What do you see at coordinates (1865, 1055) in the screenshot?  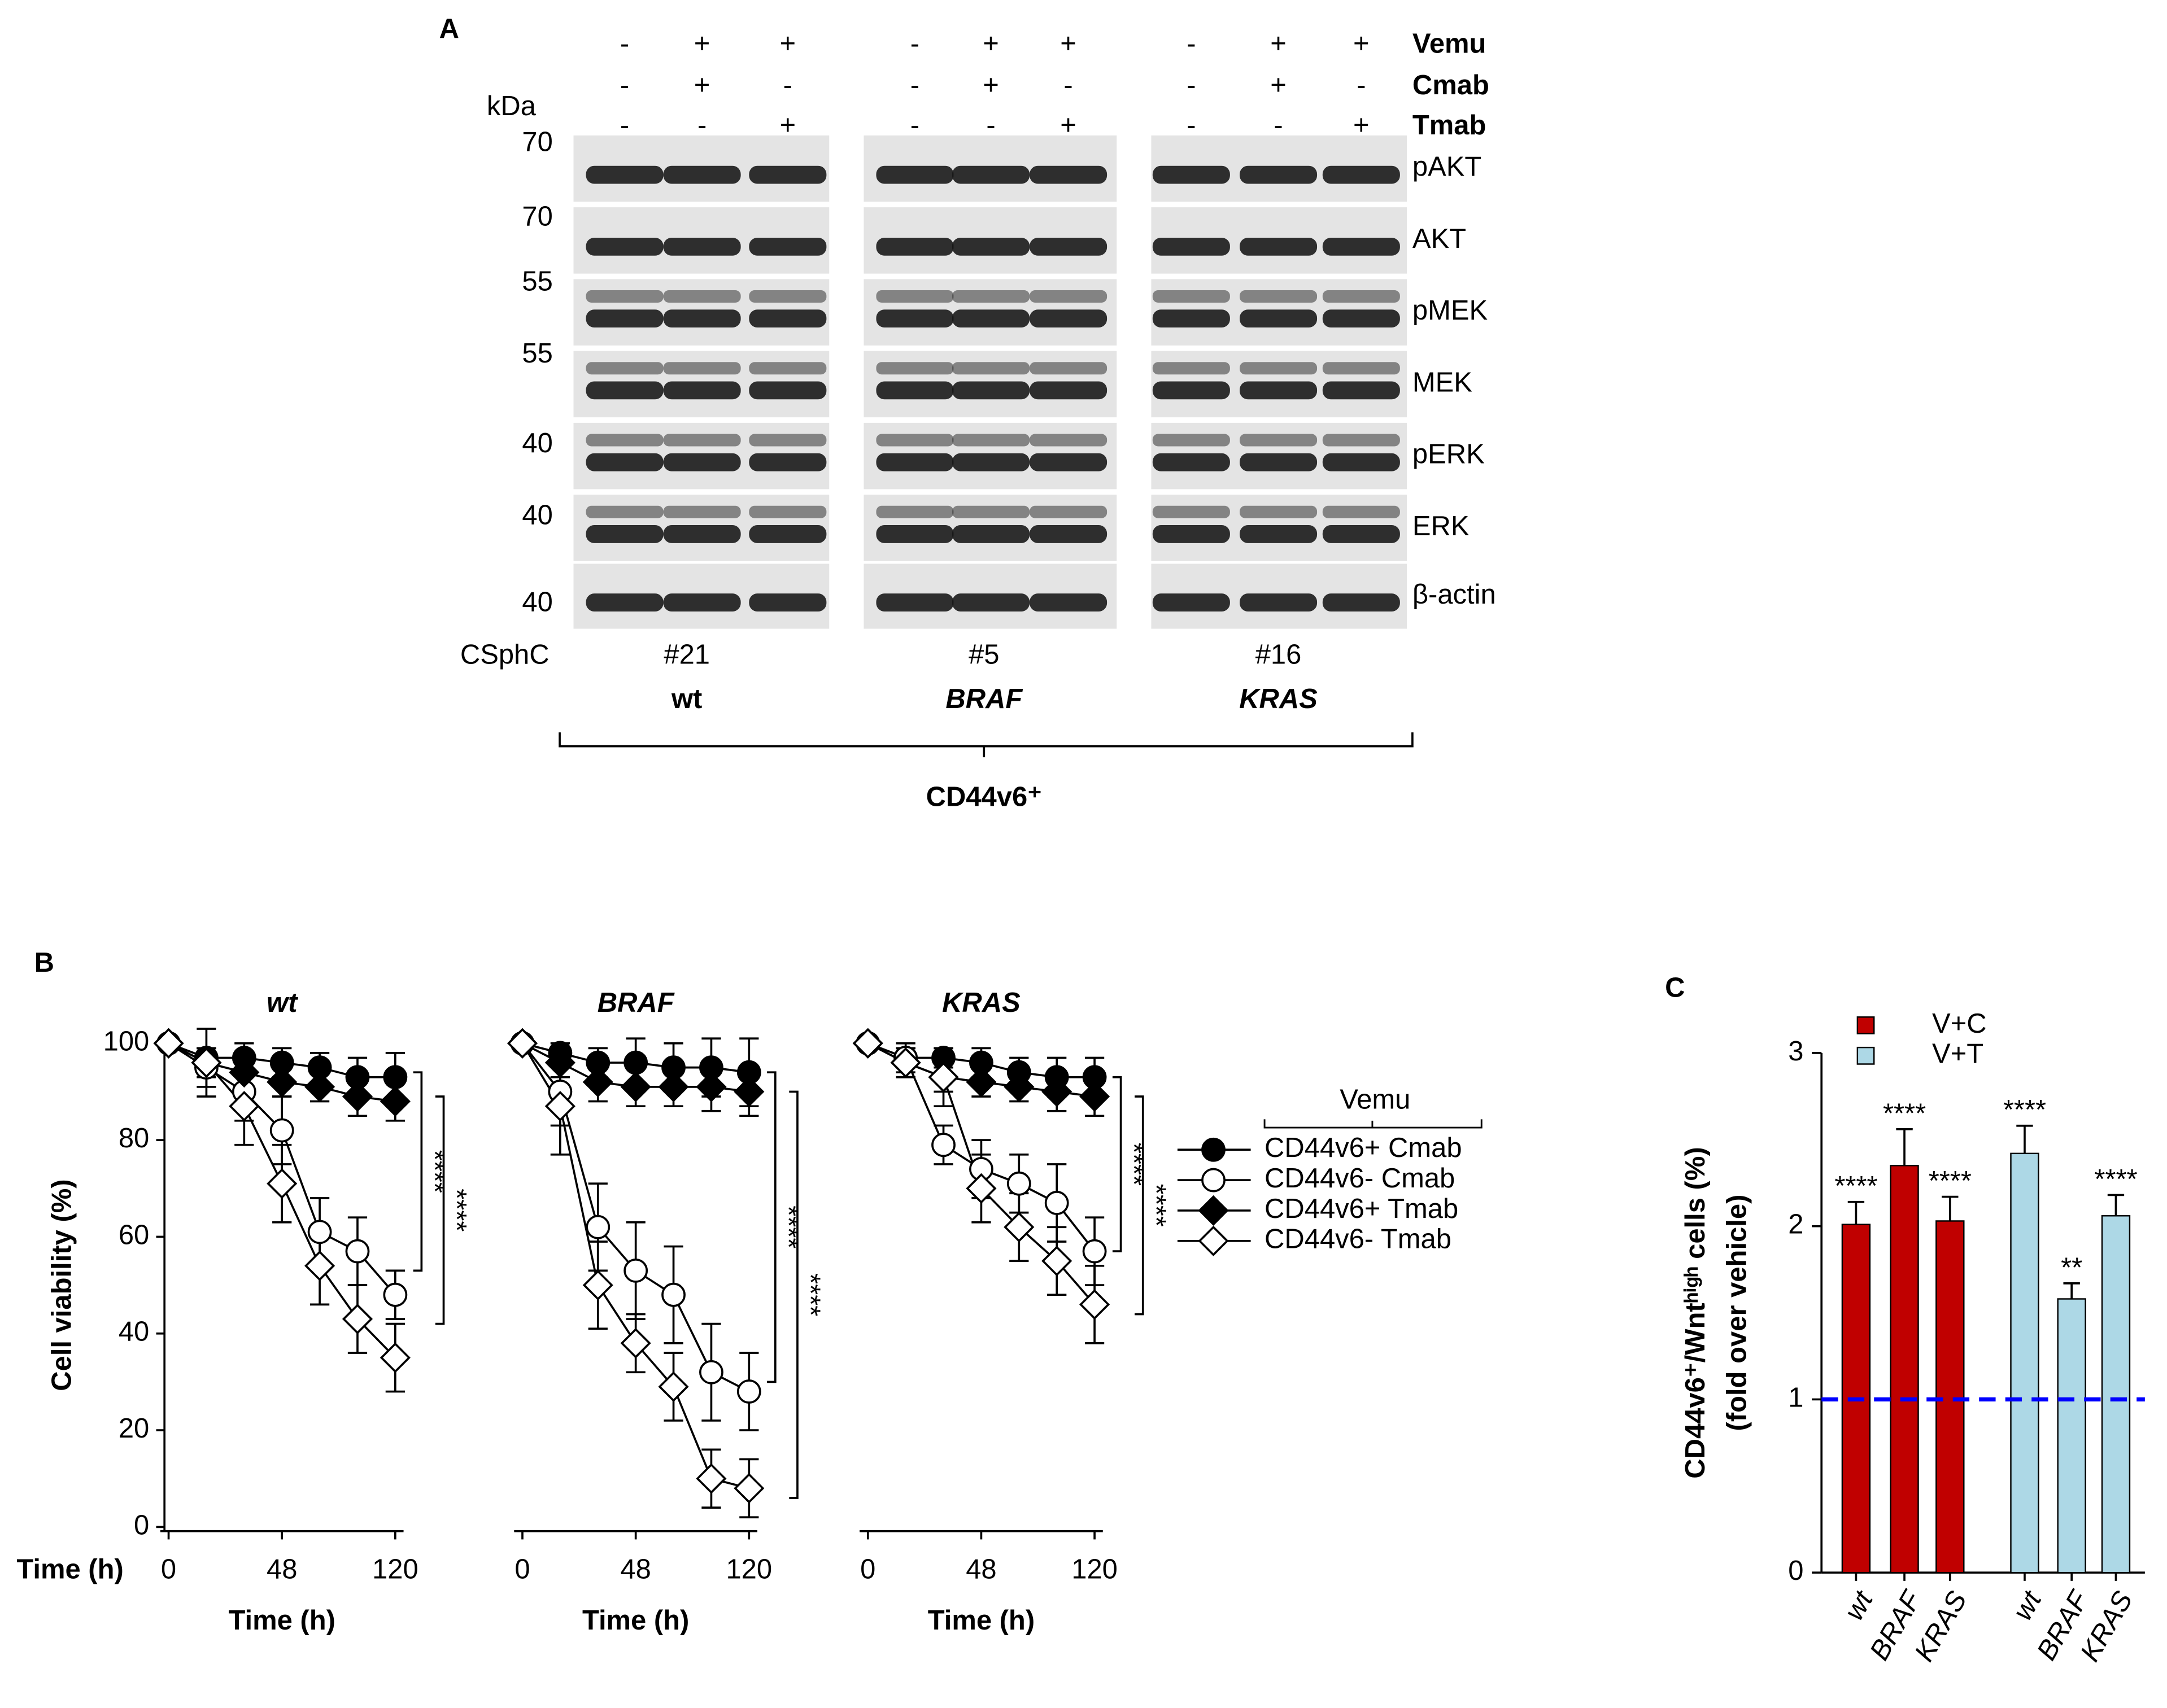 I see `legend-swatch` at bounding box center [1865, 1055].